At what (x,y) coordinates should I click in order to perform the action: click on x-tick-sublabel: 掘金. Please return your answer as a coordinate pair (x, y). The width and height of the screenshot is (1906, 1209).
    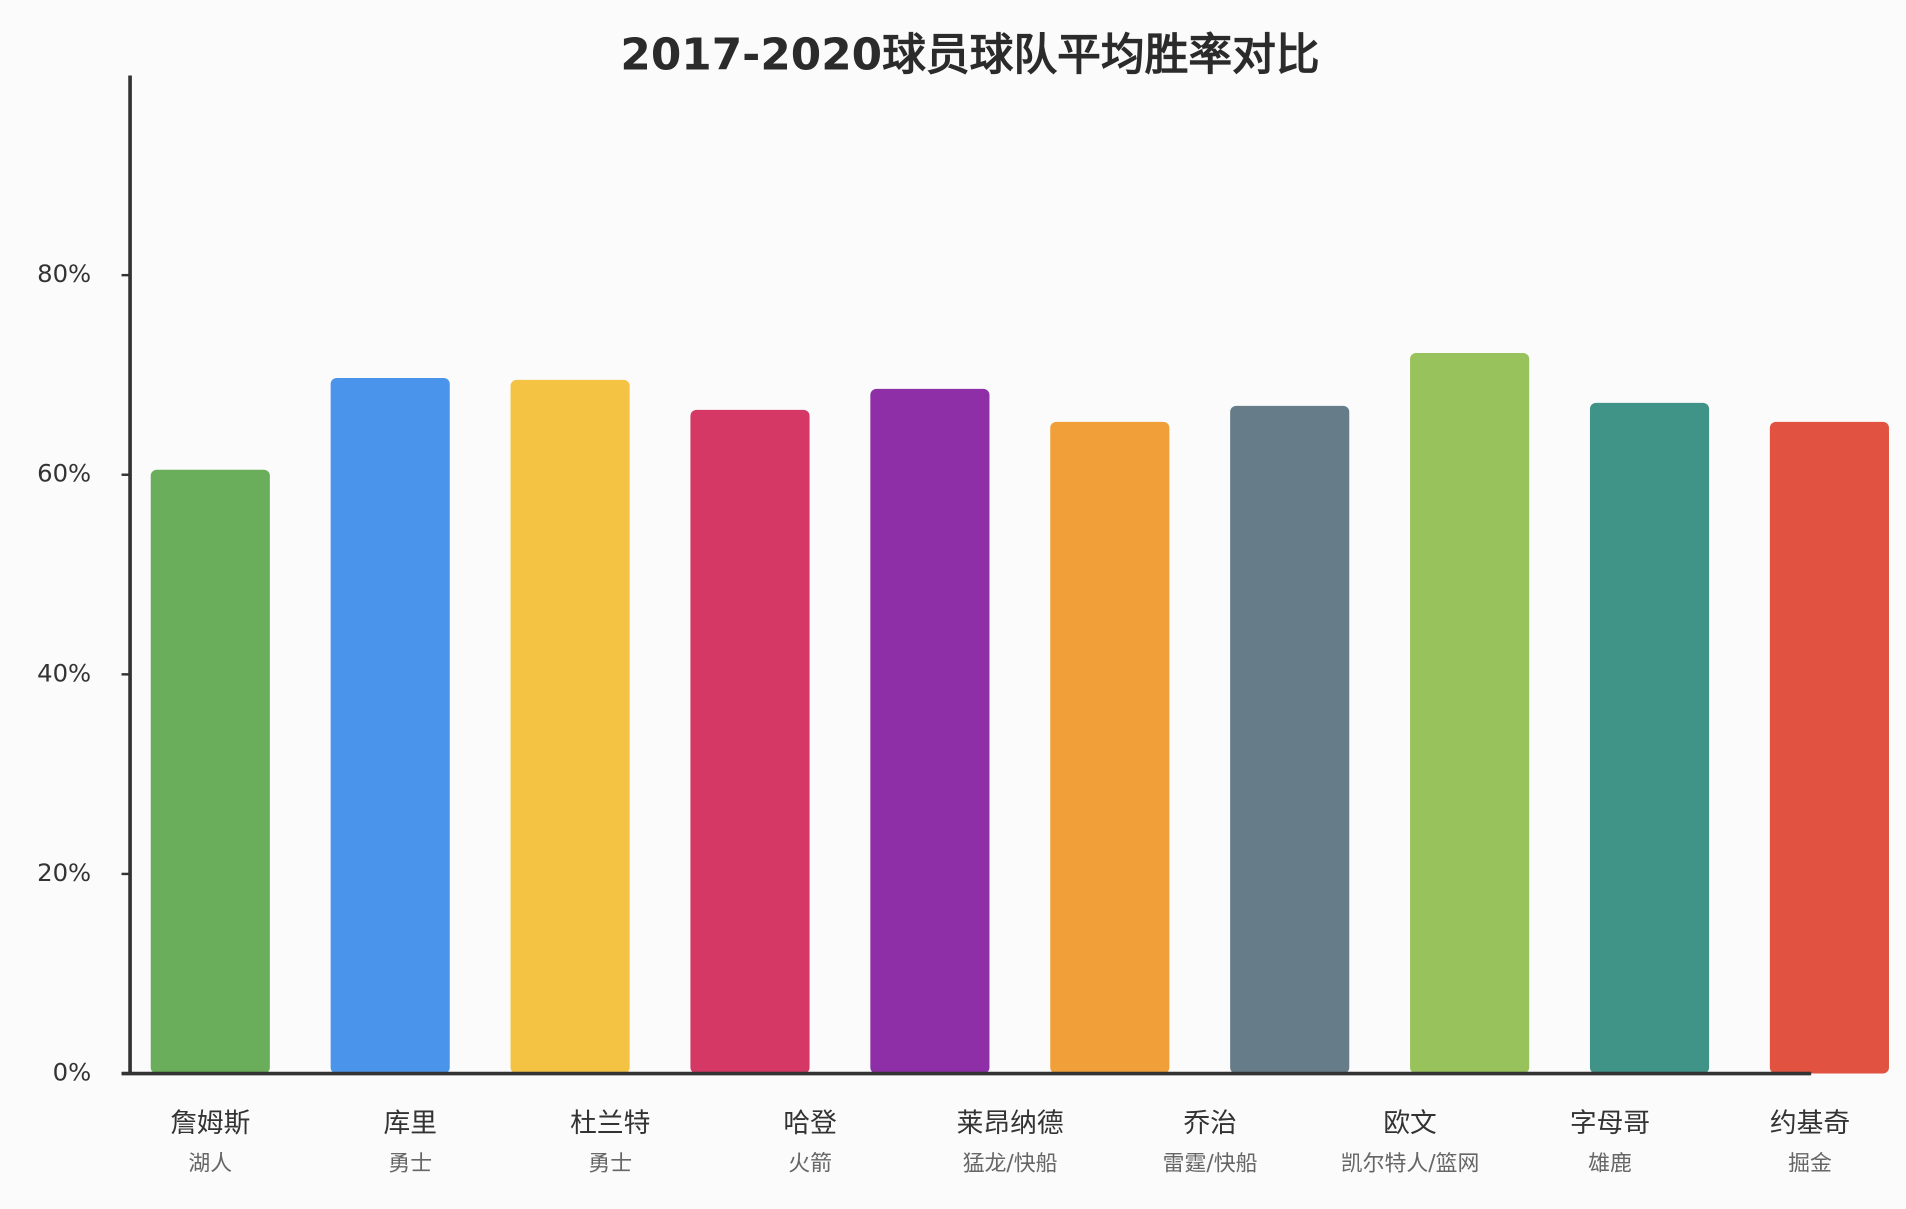
    Looking at the image, I should click on (1810, 1164).